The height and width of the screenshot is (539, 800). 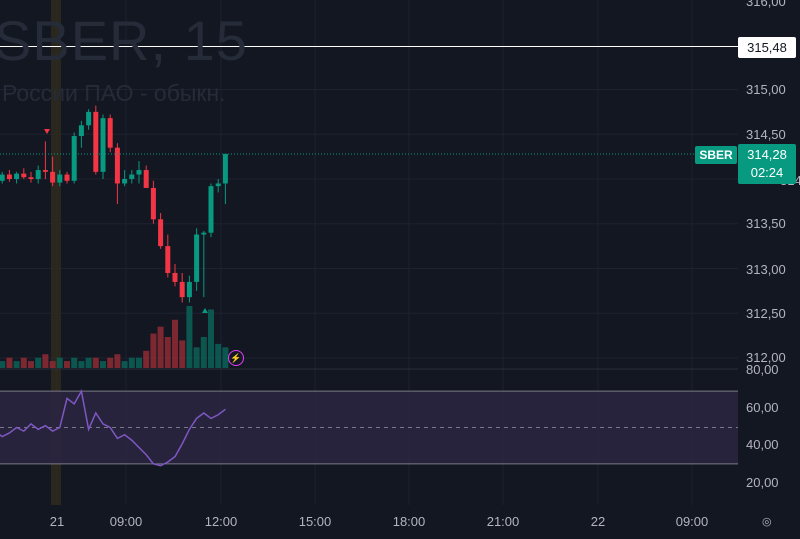 I want to click on time-tick: 22, so click(x=598, y=521).